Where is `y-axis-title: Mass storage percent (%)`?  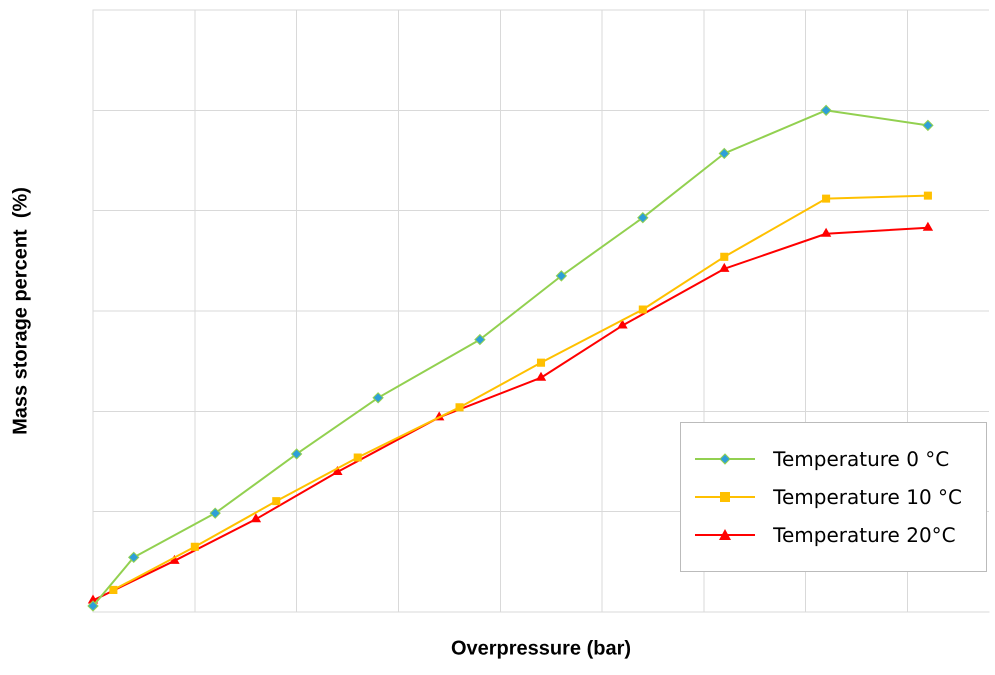 y-axis-title: Mass storage percent (%) is located at coordinates (21, 311).